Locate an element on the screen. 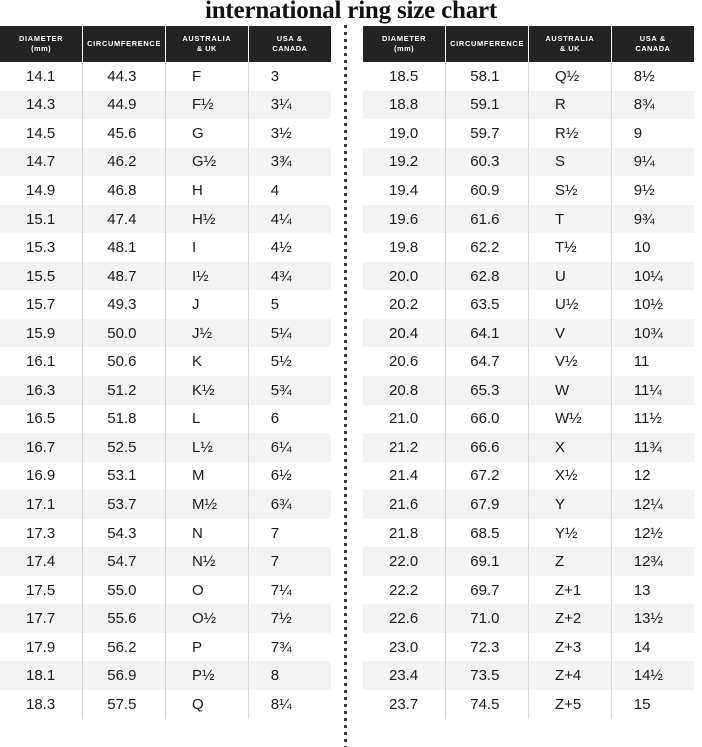 The width and height of the screenshot is (702, 747). cell-australia-uk-value: K is located at coordinates (197, 362).